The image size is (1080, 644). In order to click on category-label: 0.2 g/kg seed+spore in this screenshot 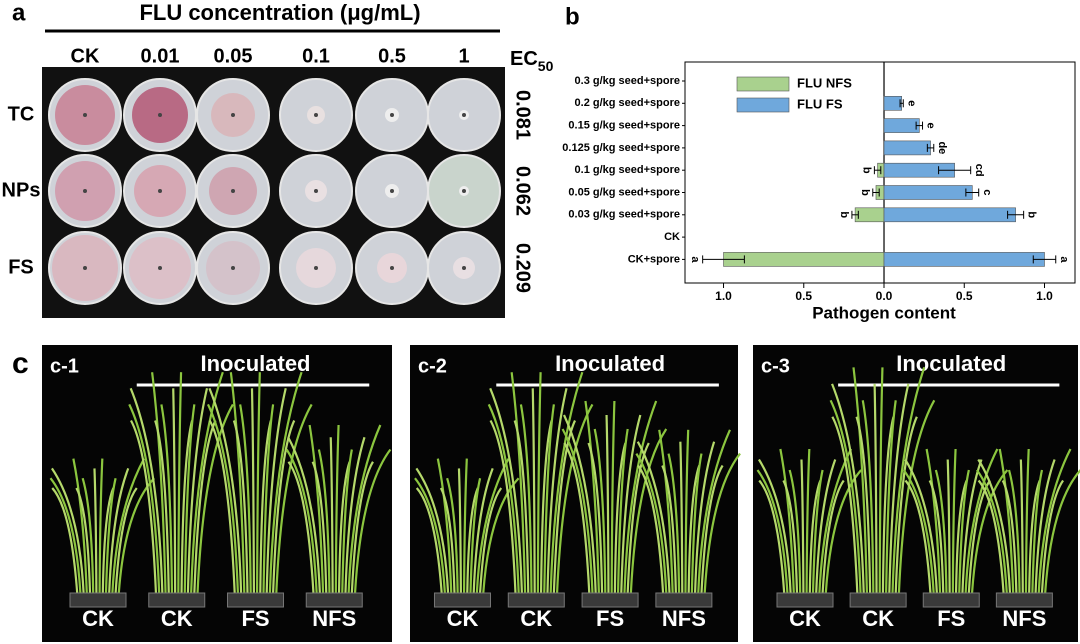, I will do `click(627, 103)`.